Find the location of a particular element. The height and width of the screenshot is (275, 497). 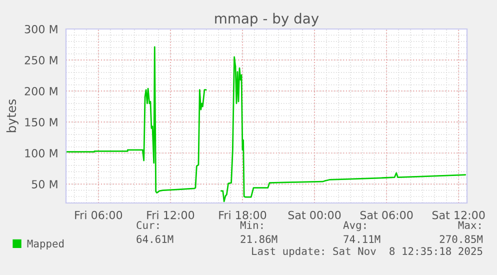

text: 270.85M is located at coordinates (461, 239).